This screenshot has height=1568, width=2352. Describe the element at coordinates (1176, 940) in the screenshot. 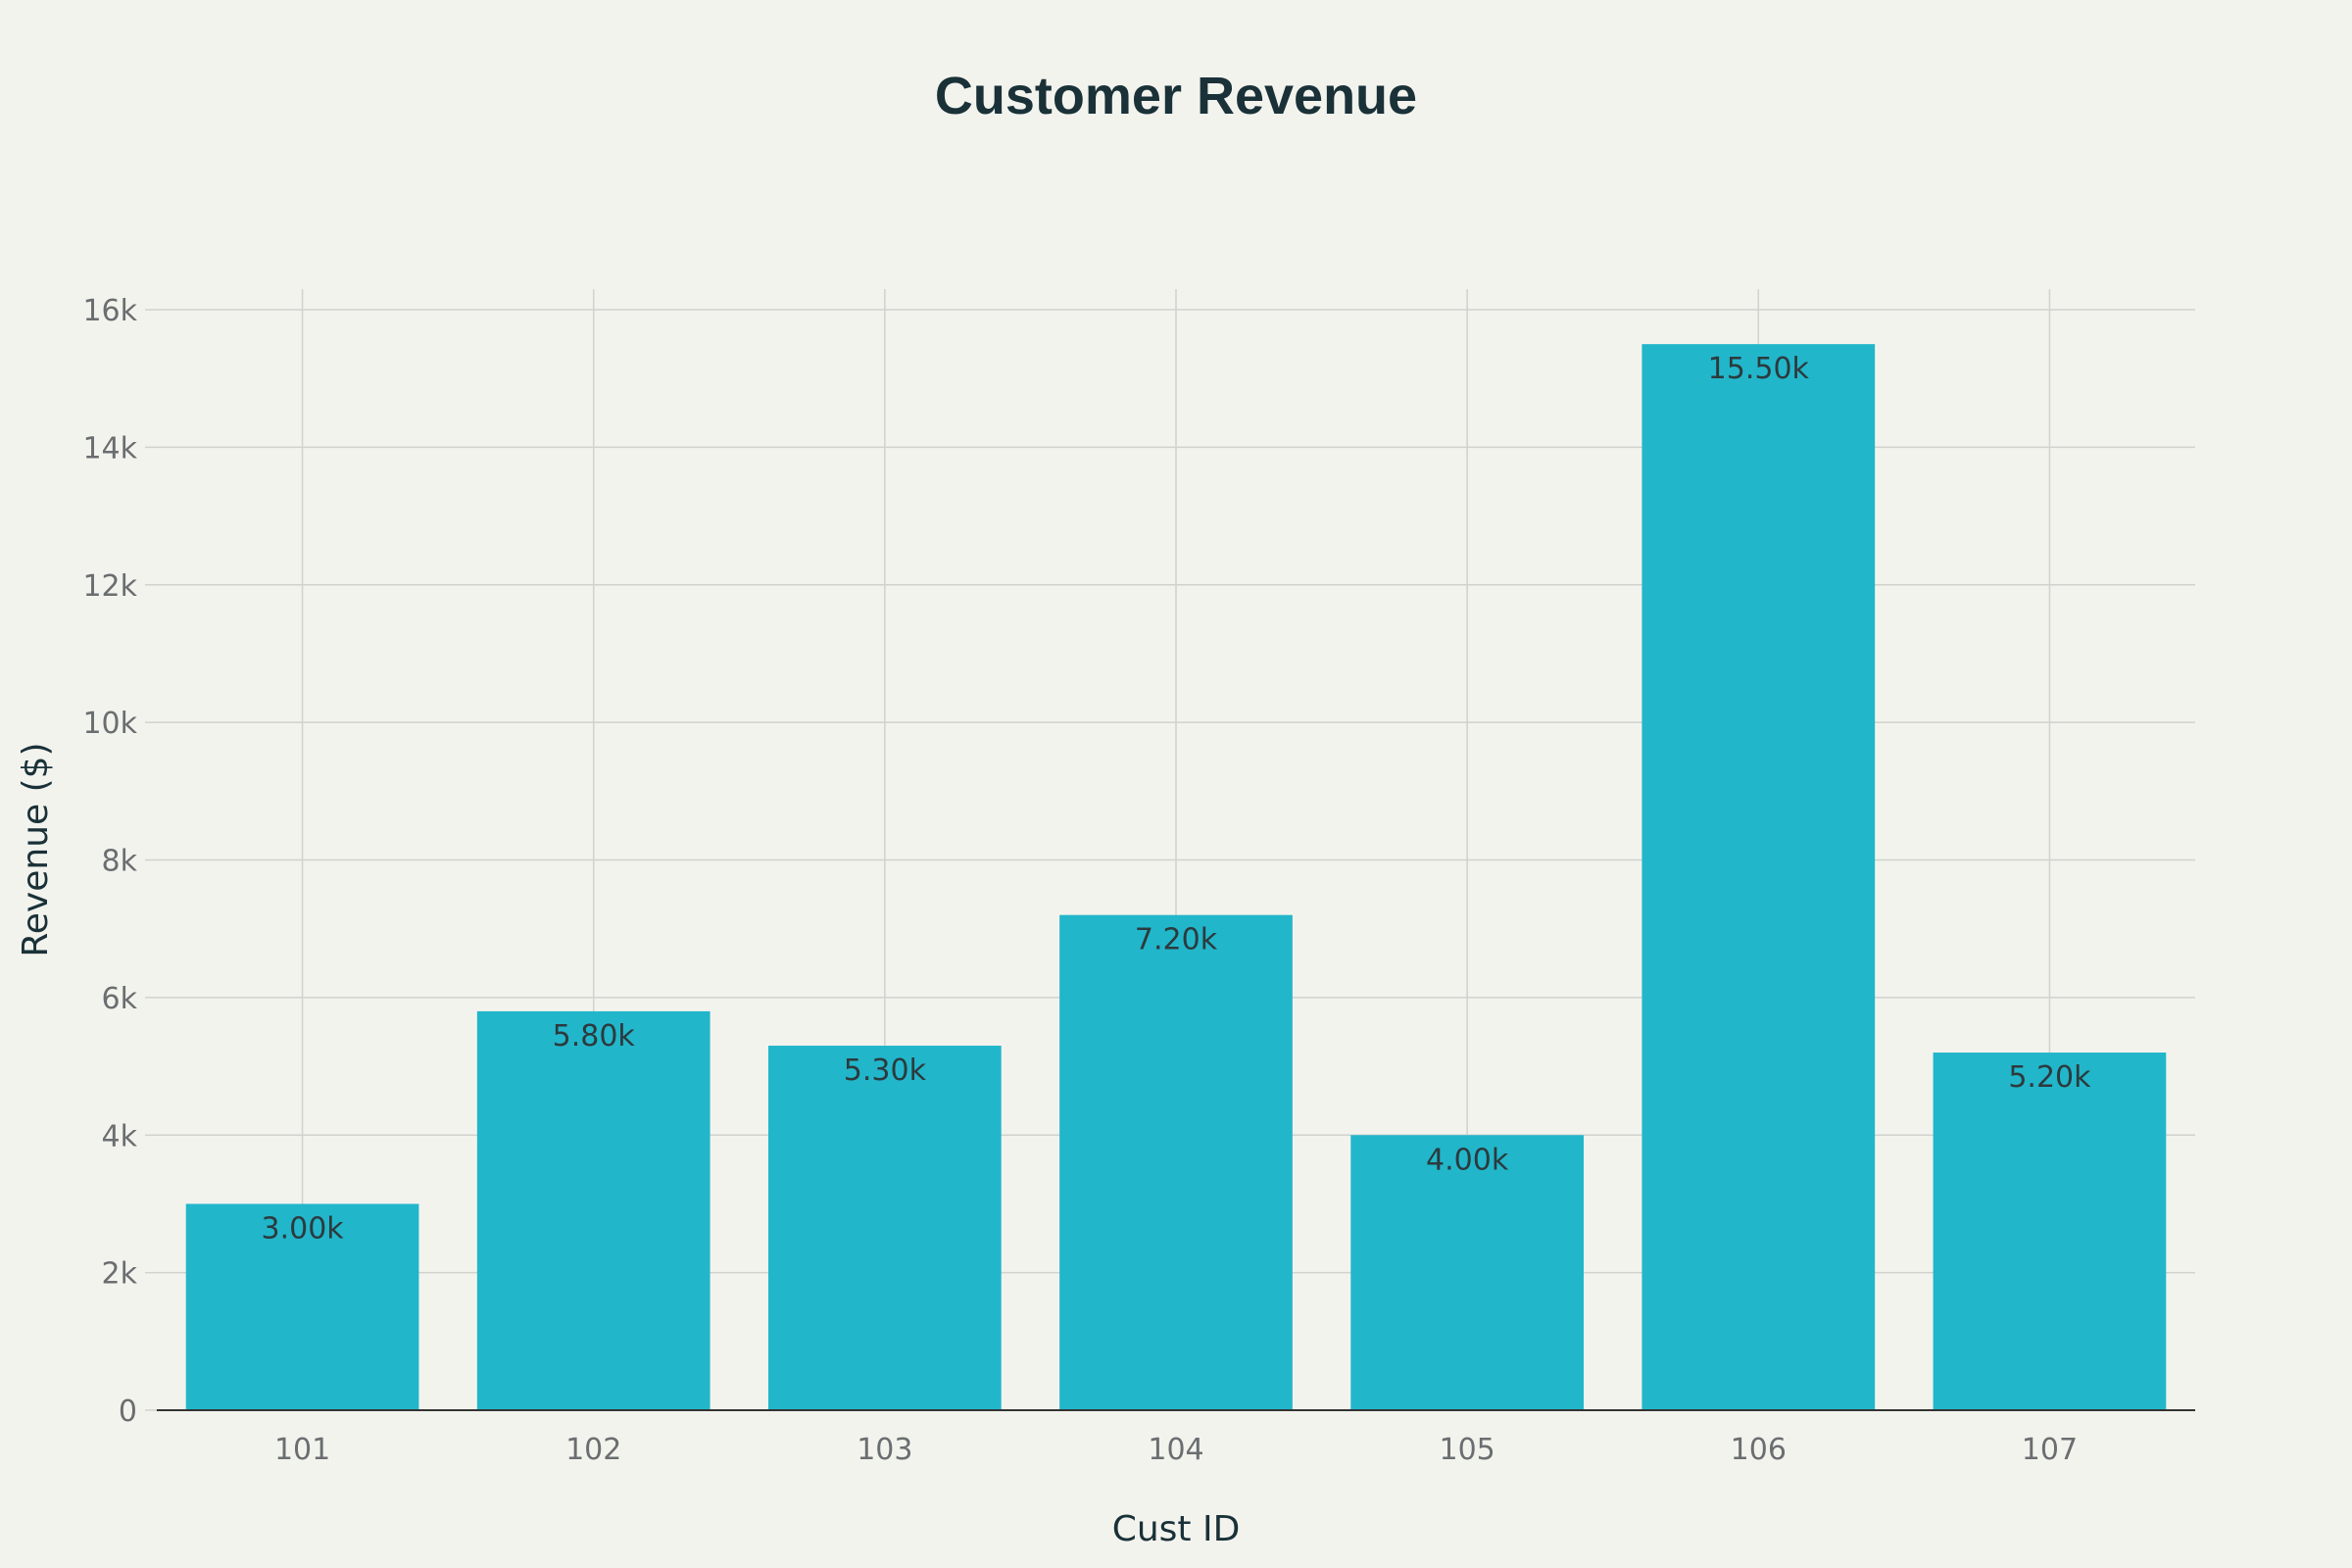

I see `data-label-104: 7.20k` at that location.